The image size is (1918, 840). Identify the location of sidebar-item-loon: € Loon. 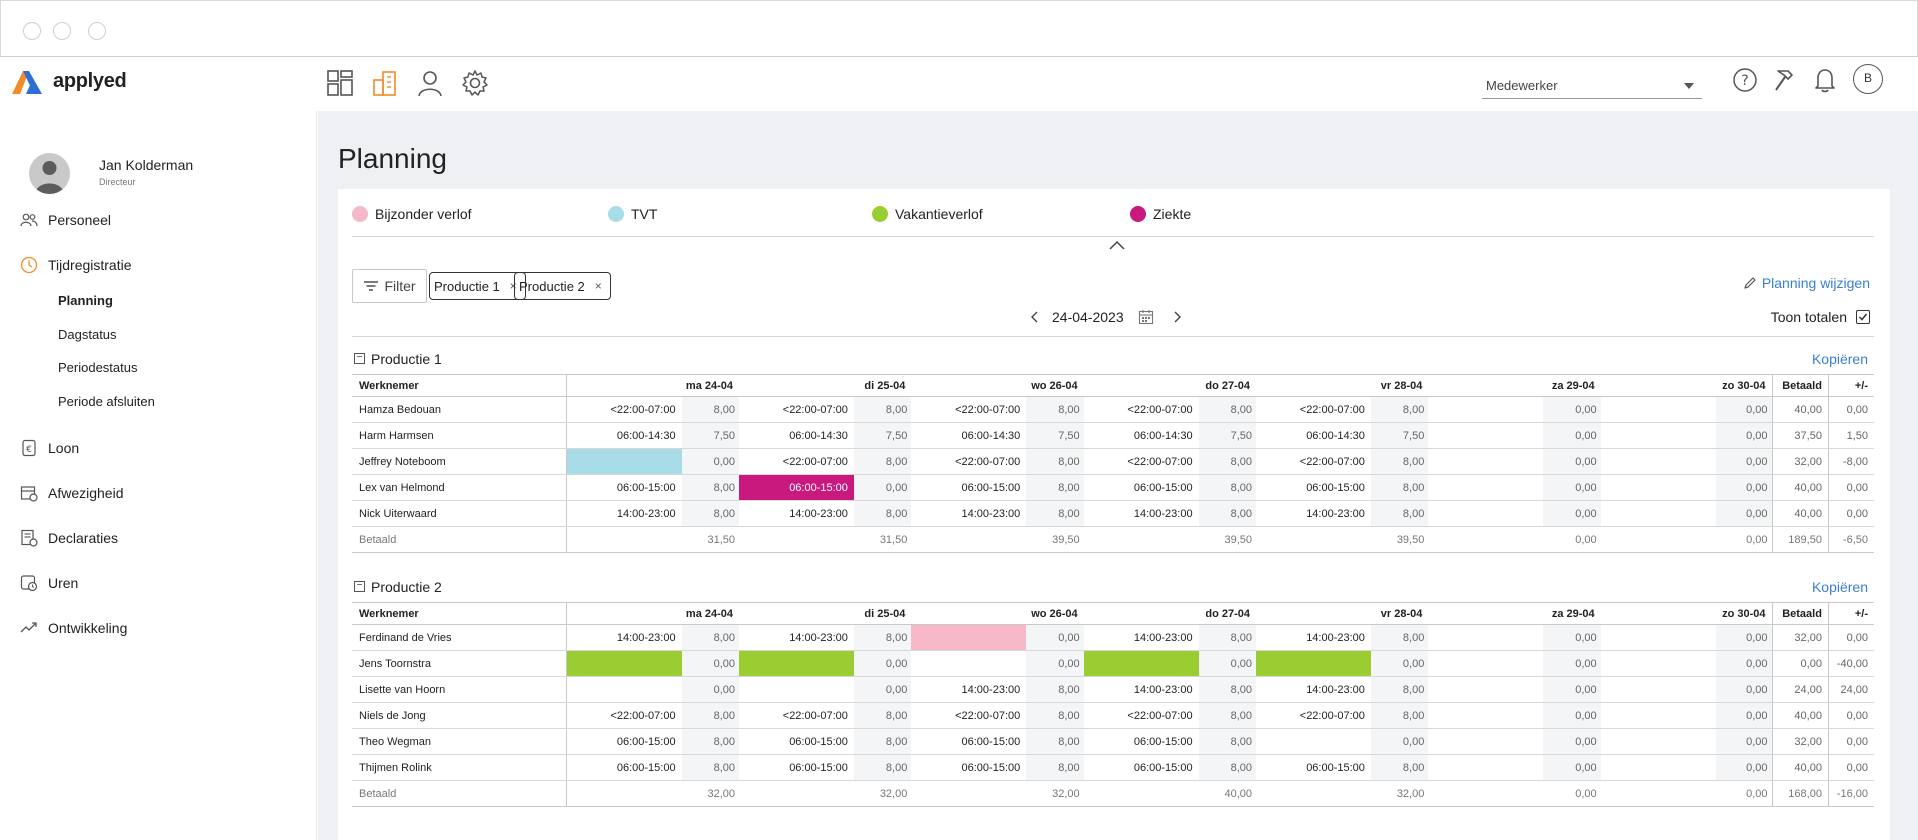
(49, 448).